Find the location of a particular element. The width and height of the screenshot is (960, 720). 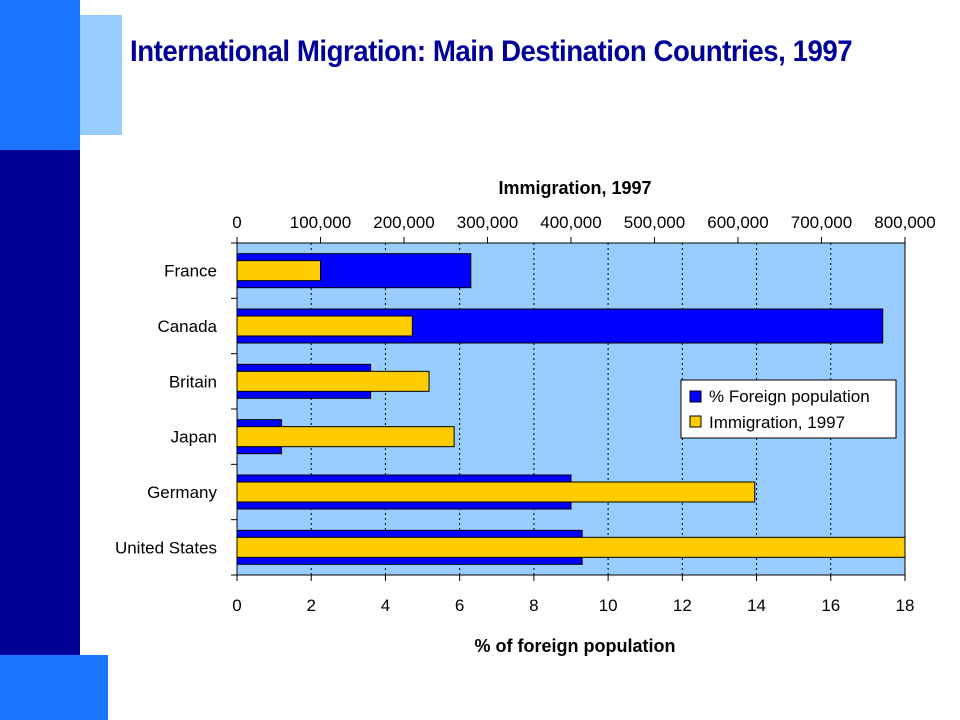

decor-light-blue-block is located at coordinates (101, 75).